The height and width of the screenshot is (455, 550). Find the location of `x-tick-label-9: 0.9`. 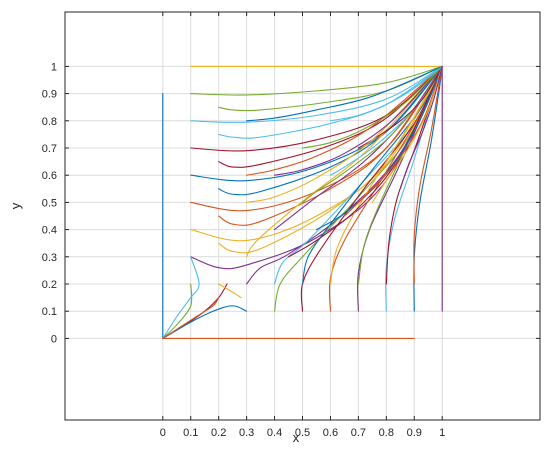

x-tick-label-9: 0.9 is located at coordinates (414, 433).